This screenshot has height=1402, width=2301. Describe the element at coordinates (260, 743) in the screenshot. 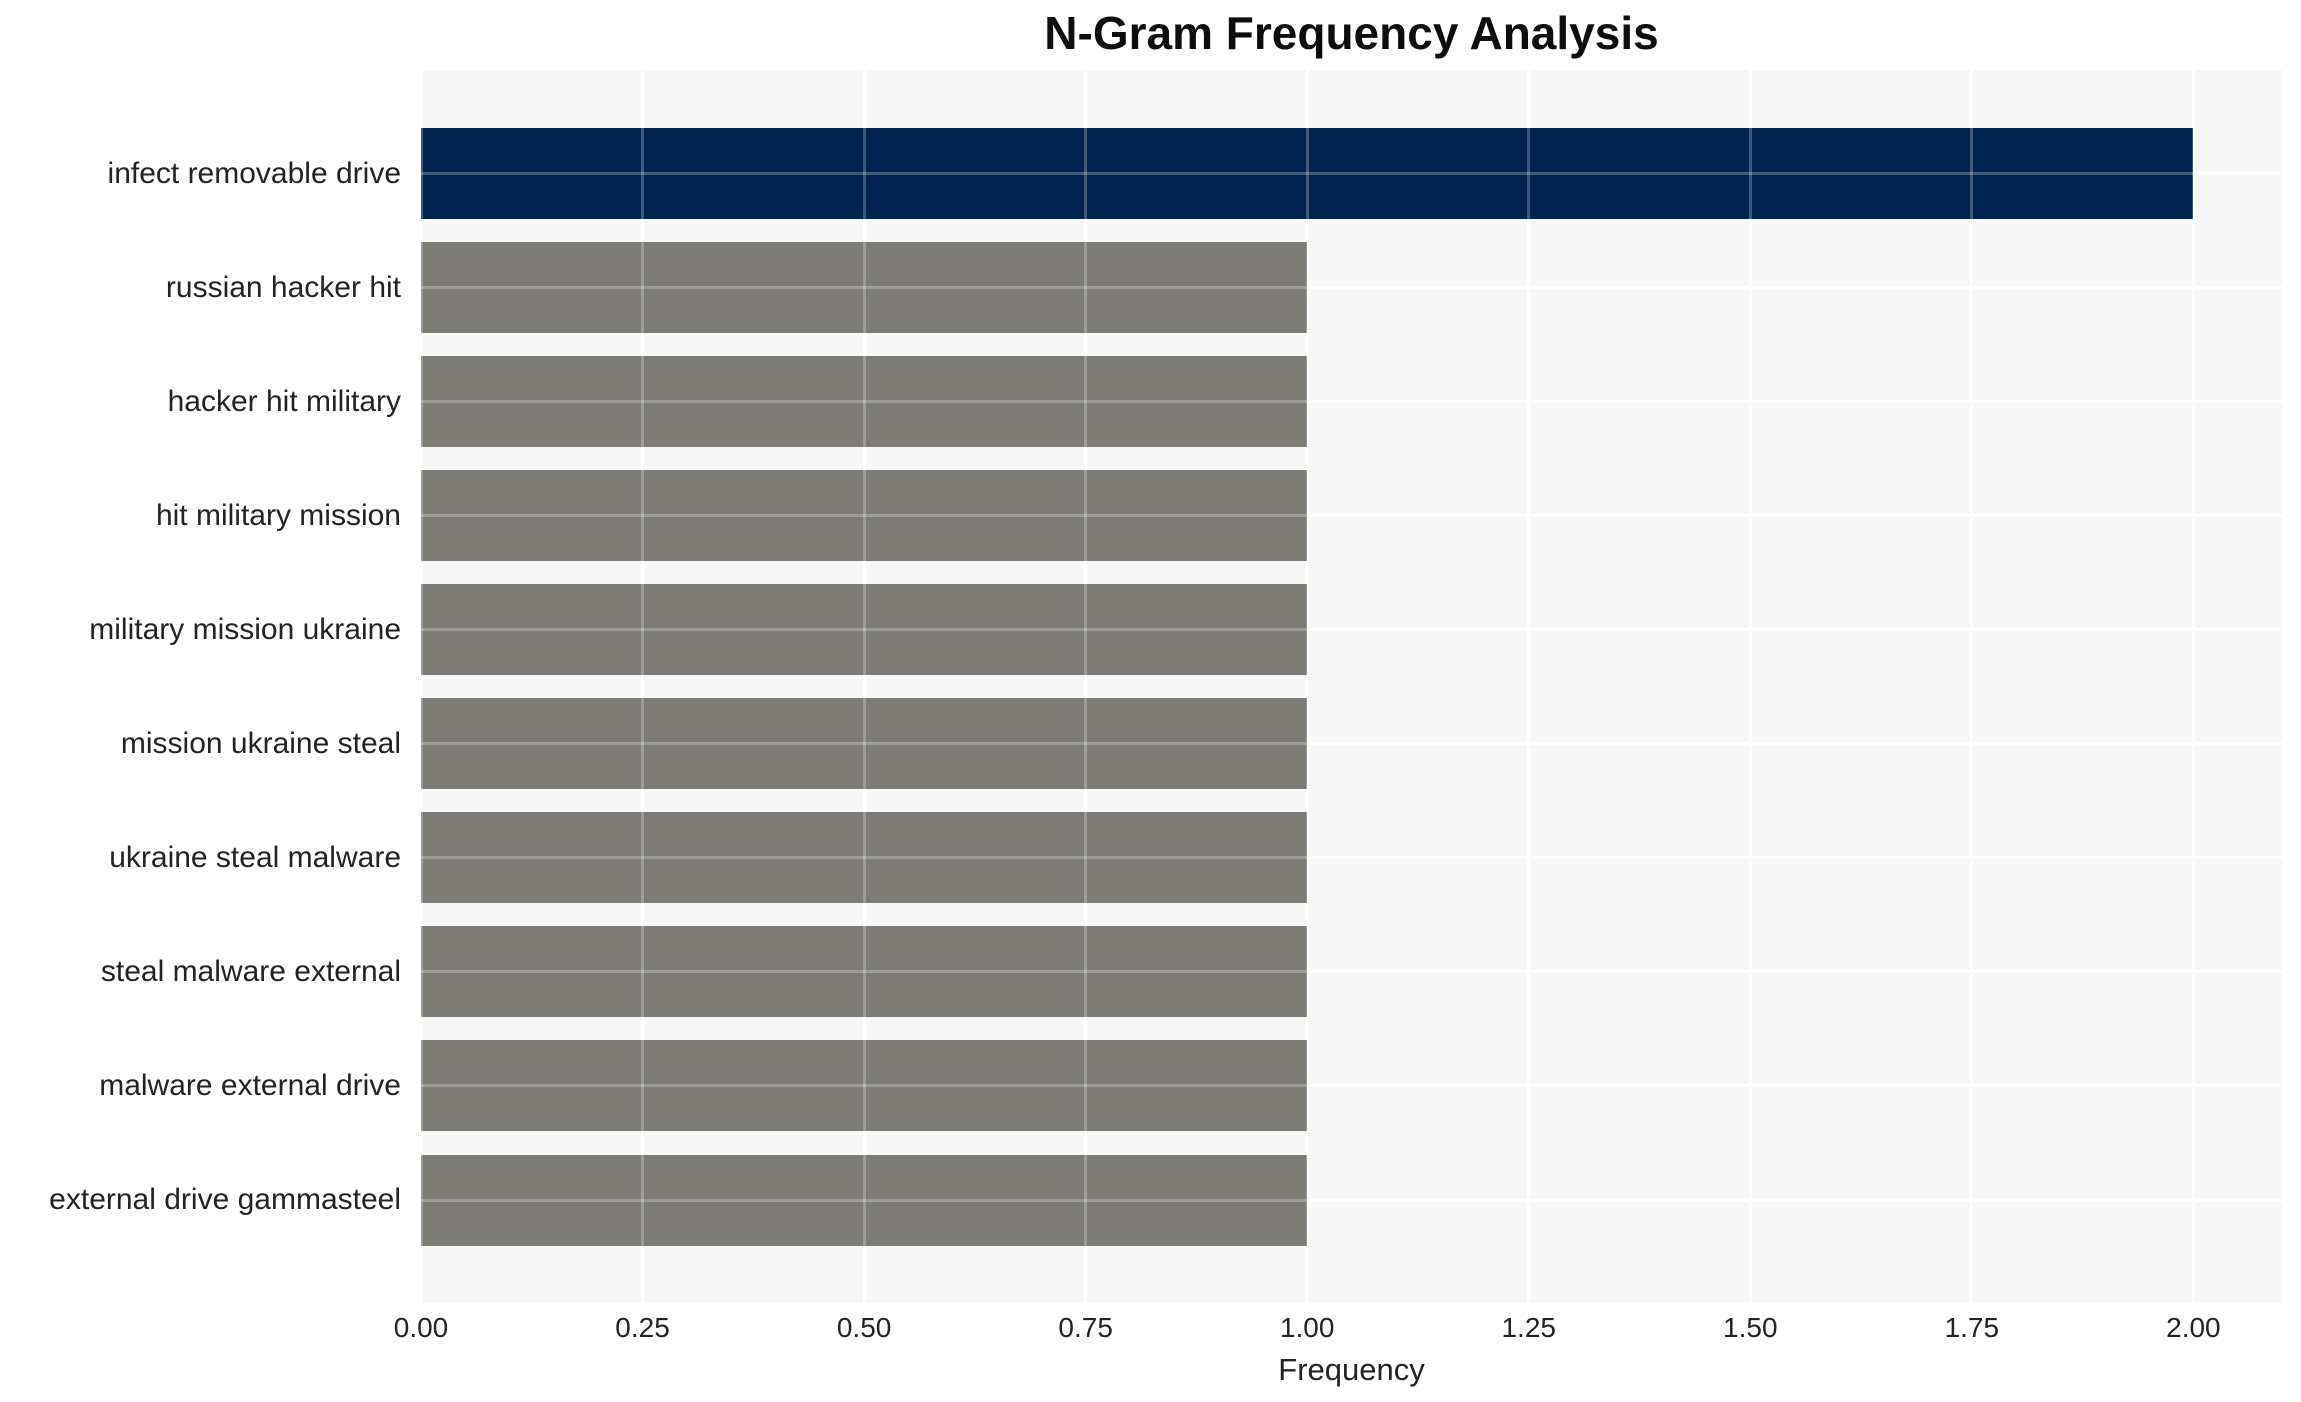

I see `y-tick-label: mission ukraine steal` at that location.